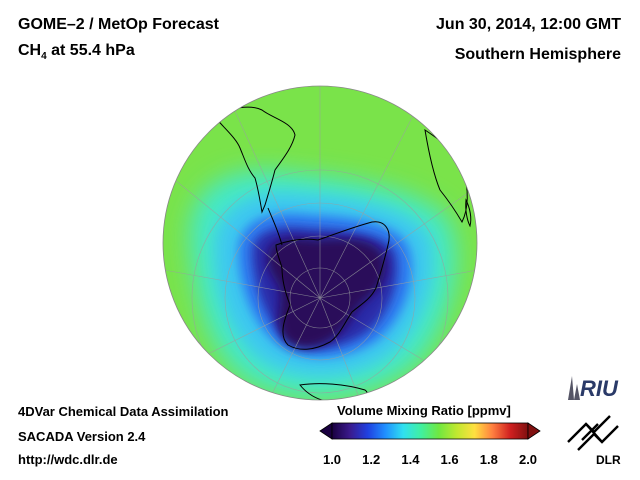  What do you see at coordinates (254, 160) in the screenshot?
I see `south-america-coast` at bounding box center [254, 160].